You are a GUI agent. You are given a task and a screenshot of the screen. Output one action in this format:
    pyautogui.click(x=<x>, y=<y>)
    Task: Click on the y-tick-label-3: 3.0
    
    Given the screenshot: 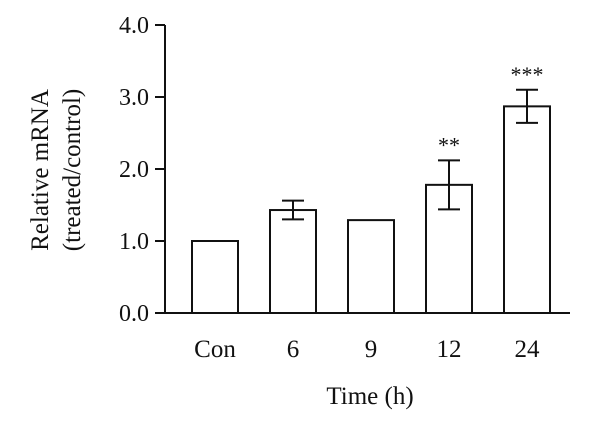 What is the action you would take?
    pyautogui.click(x=134, y=98)
    